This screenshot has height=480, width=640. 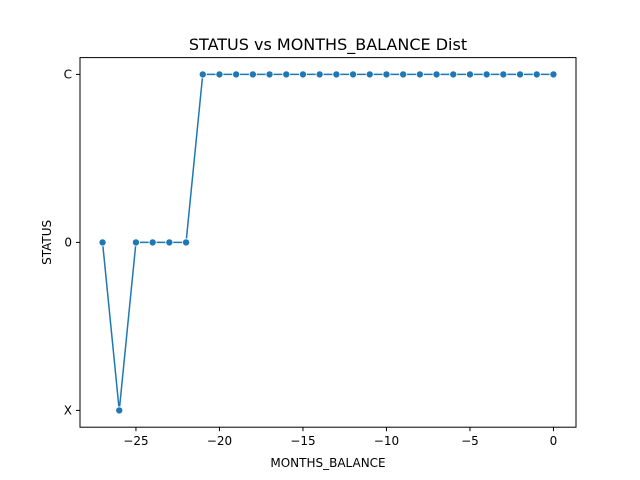 I want to click on x-tick-label: 0, so click(x=554, y=441).